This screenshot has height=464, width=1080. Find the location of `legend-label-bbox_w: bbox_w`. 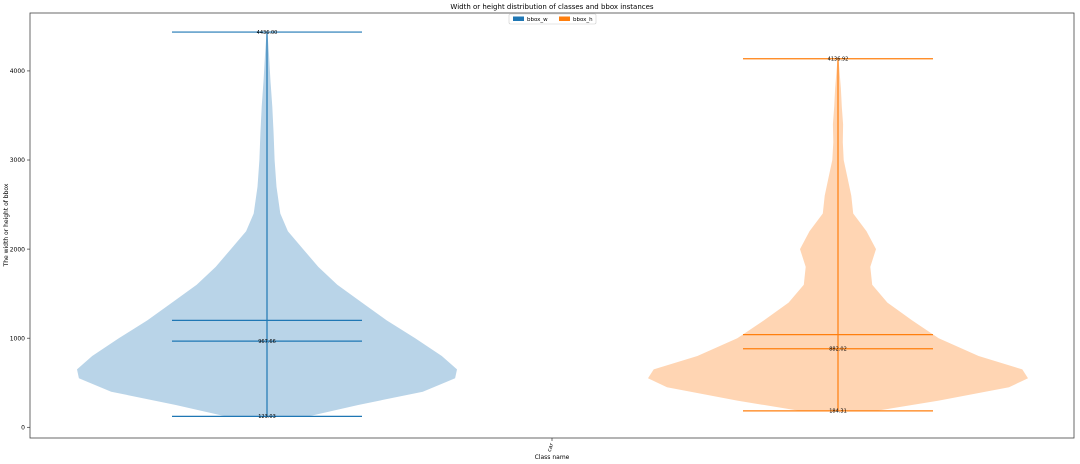

legend-label-bbox_w: bbox_w is located at coordinates (537, 20).